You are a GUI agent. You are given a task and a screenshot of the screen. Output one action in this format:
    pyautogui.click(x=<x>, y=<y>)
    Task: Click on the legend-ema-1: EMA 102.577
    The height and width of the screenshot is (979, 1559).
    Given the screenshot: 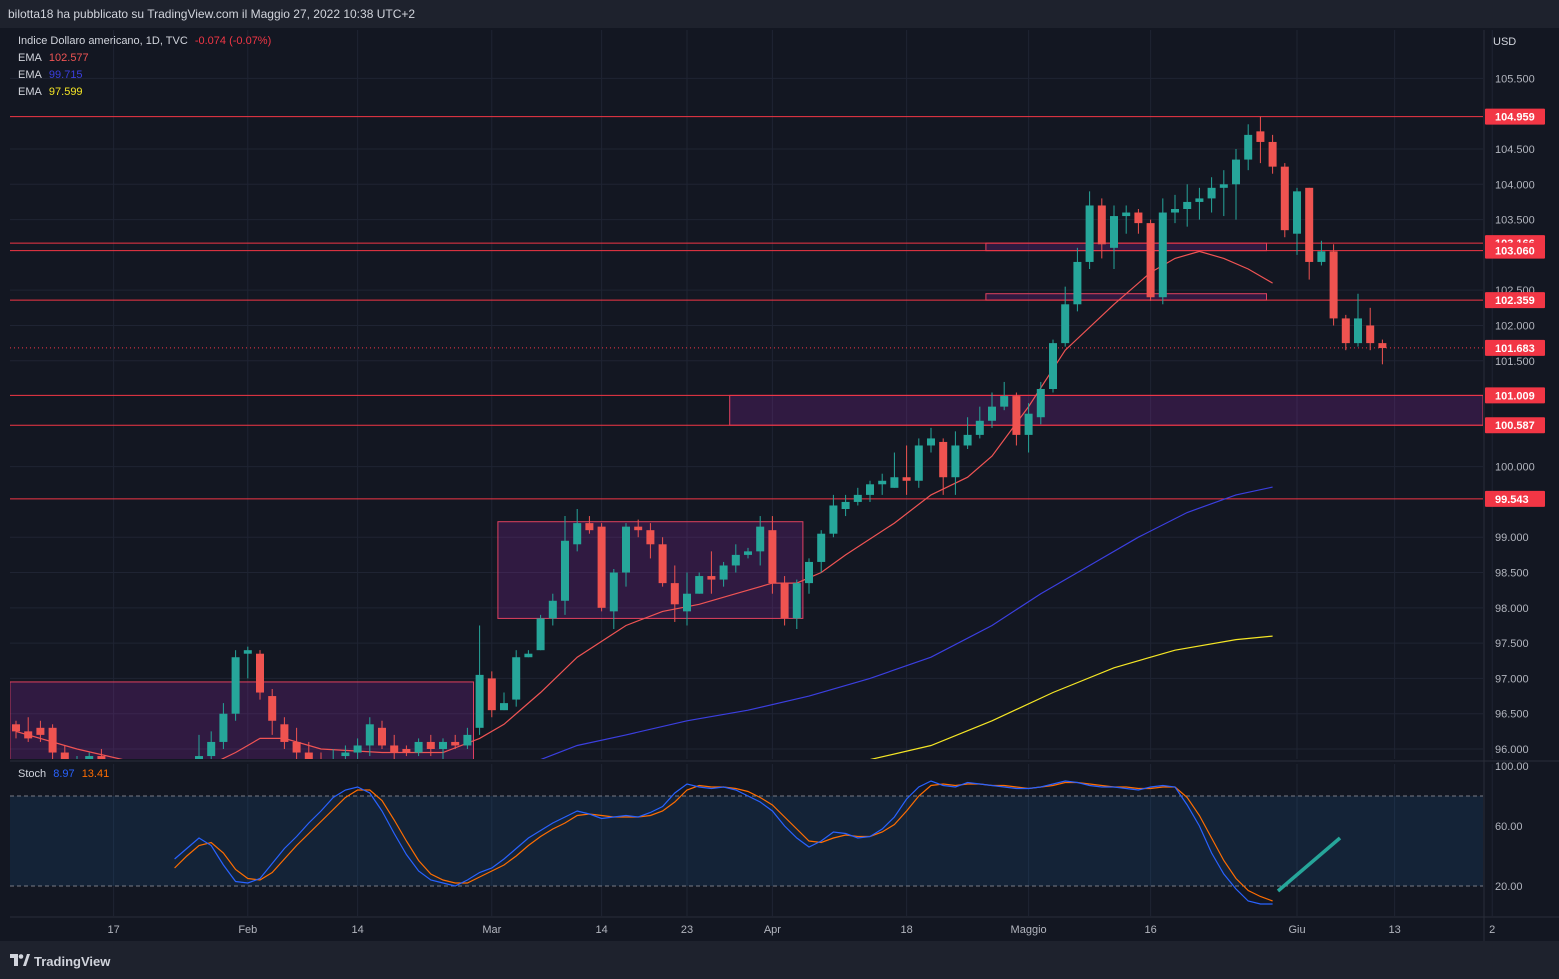 What is the action you would take?
    pyautogui.click(x=55, y=58)
    